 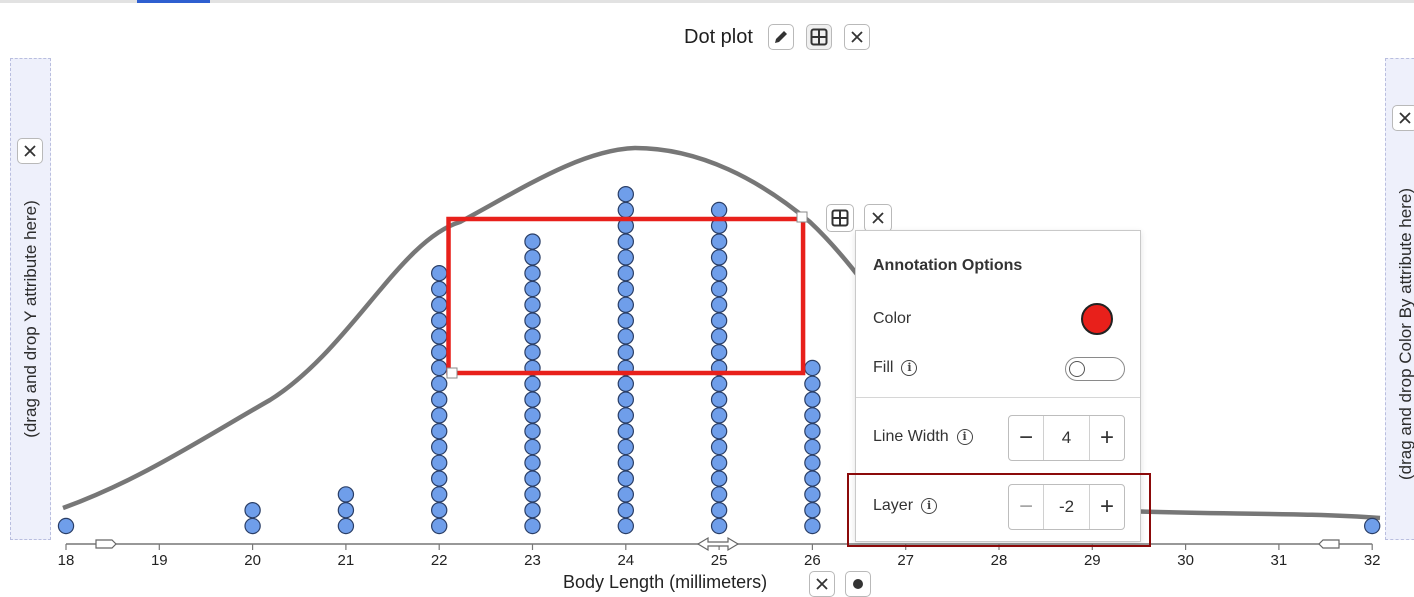 What do you see at coordinates (1025, 437) in the screenshot?
I see `line-width-decrement-button: −` at bounding box center [1025, 437].